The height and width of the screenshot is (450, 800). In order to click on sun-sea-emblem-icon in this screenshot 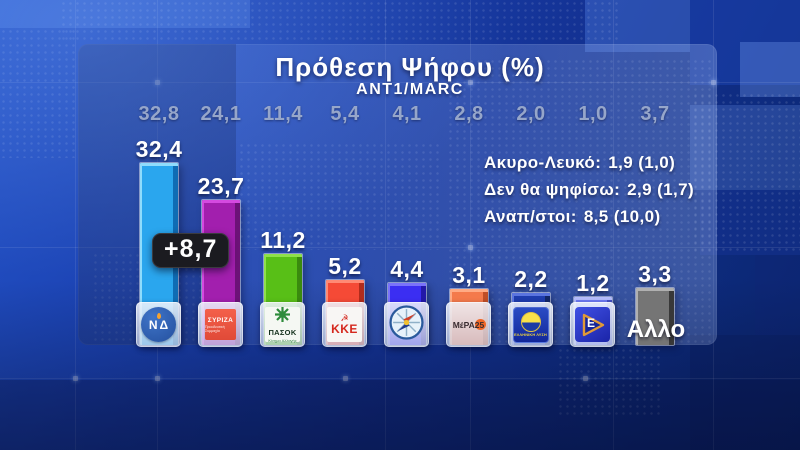, I will do `click(530, 322)`.